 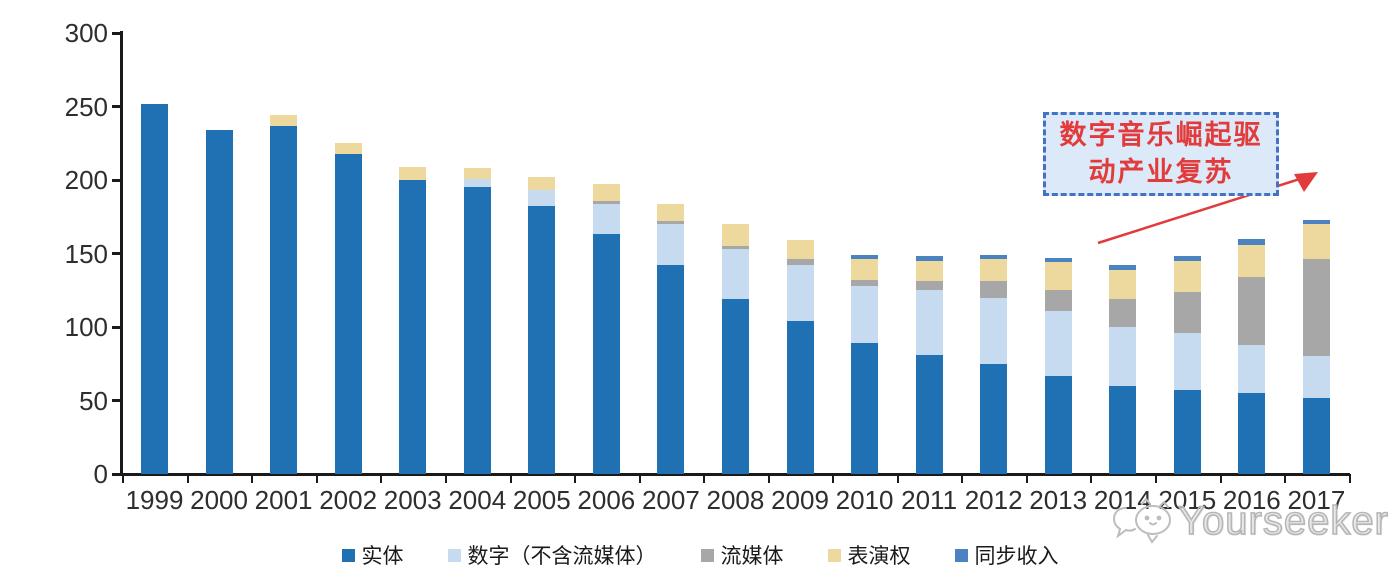 What do you see at coordinates (929, 286) in the screenshot?
I see `bar-segment-2011-streaming` at bounding box center [929, 286].